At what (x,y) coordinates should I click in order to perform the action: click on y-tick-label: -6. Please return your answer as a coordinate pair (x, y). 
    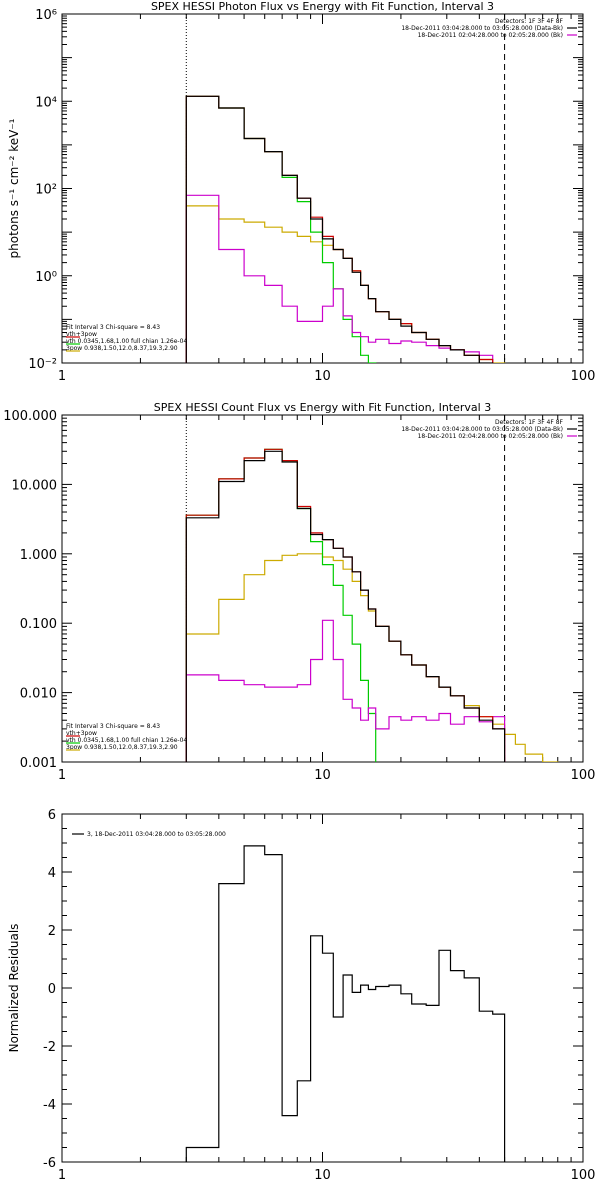
    Looking at the image, I should click on (49, 1163).